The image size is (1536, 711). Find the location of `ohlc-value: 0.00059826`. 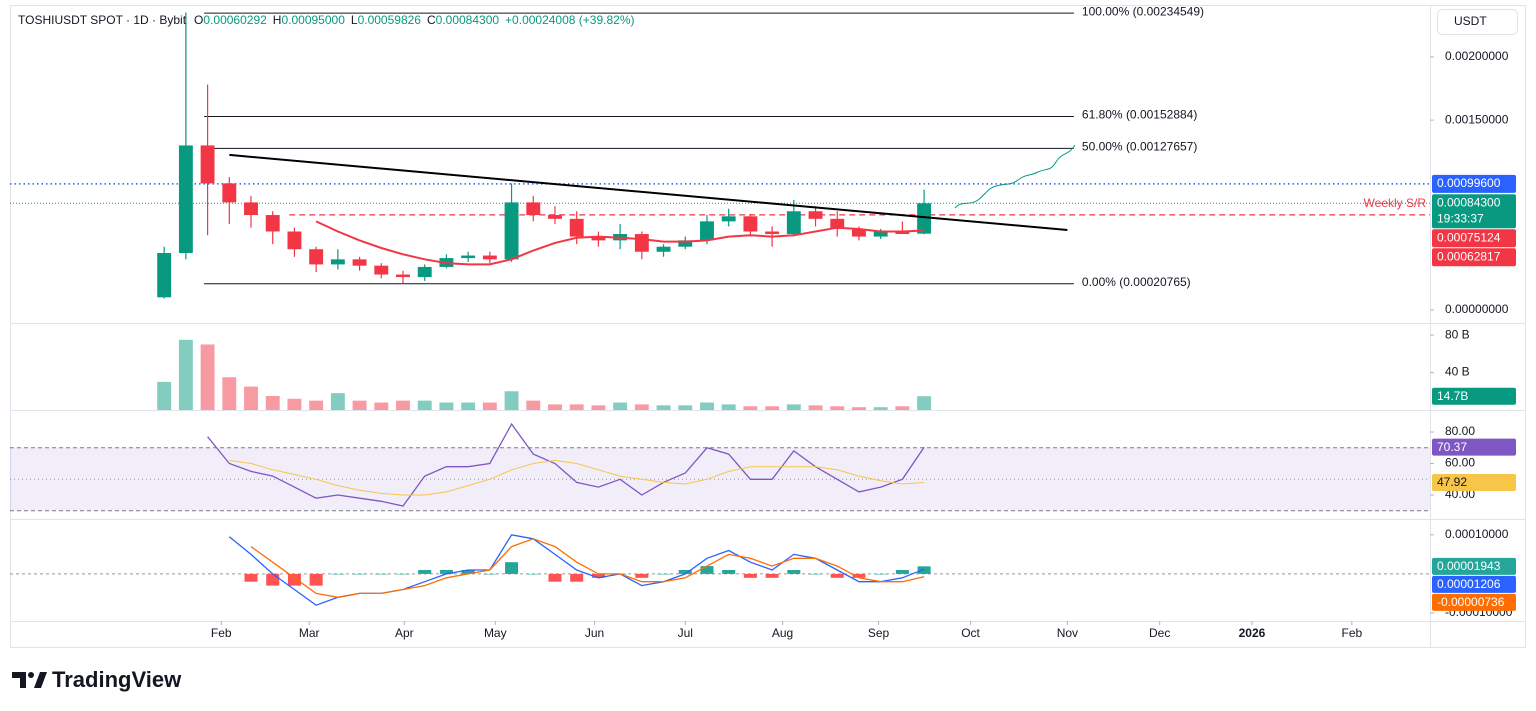

ohlc-value: 0.00059826 is located at coordinates (390, 20).